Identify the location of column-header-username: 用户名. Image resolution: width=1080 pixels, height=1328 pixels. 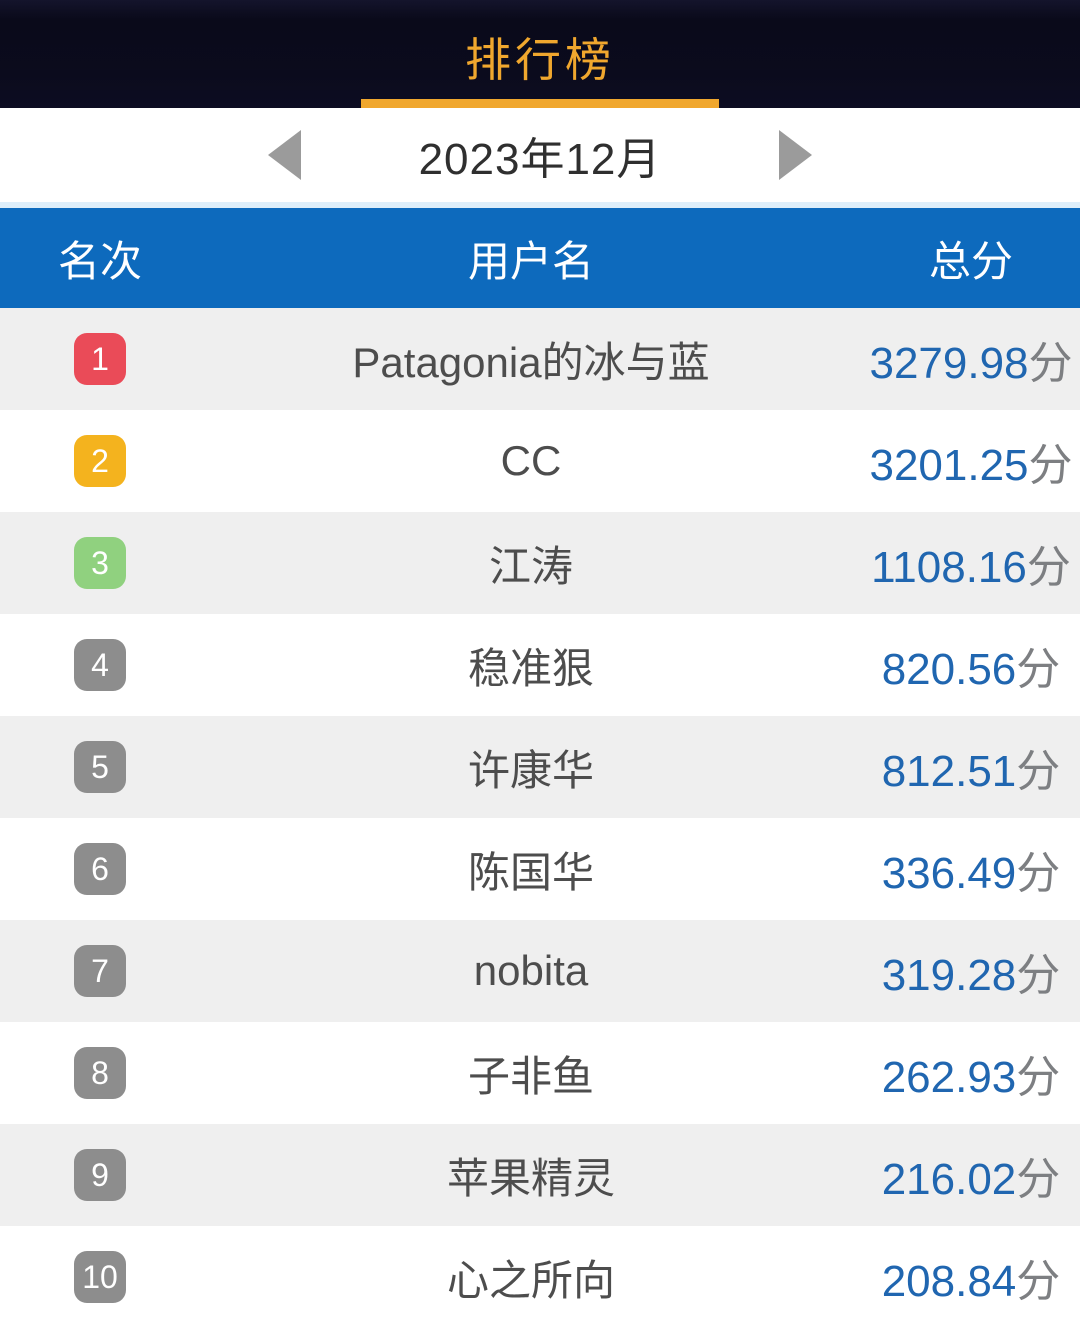
(530, 261).